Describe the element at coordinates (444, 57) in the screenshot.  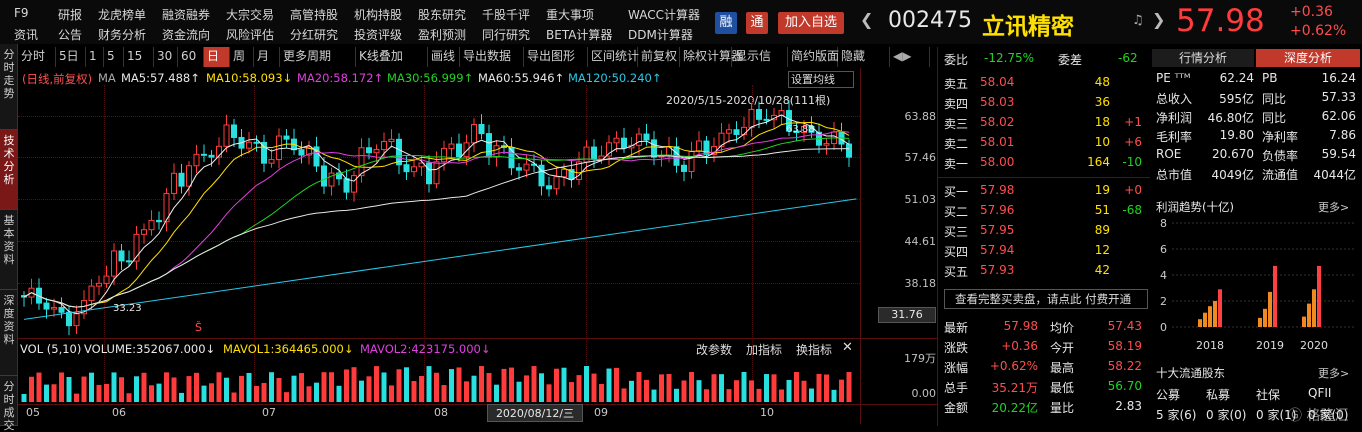
I see `toolbar-12: 画线` at that location.